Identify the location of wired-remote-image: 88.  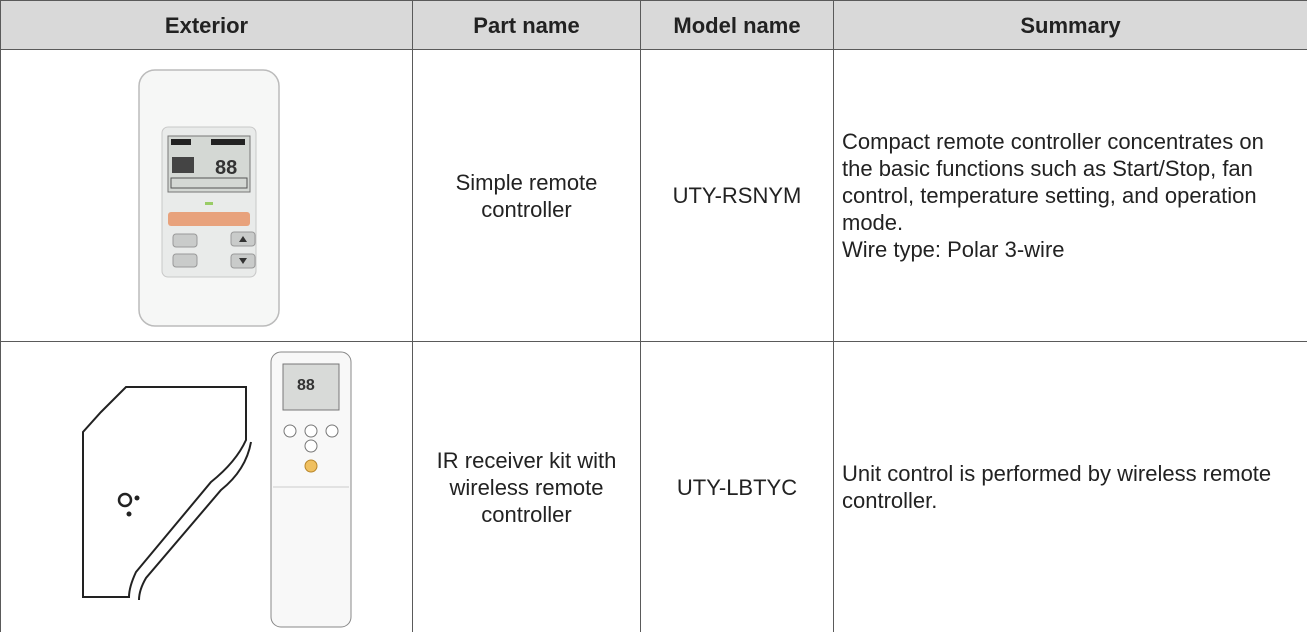
(206, 195).